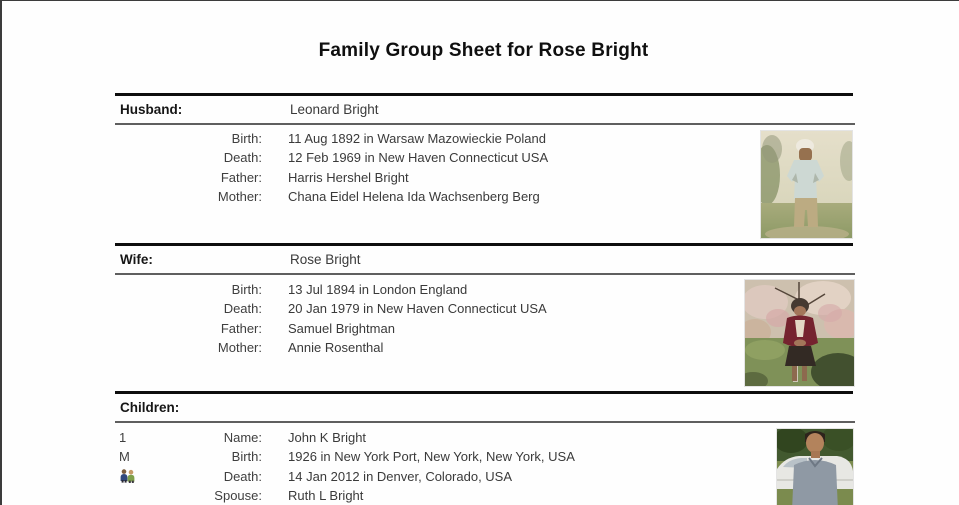 This screenshot has height=505, width=959. Describe the element at coordinates (417, 309) in the screenshot. I see `field-value: 20 Jan 1979 in New Haven Connecticut USA` at that location.